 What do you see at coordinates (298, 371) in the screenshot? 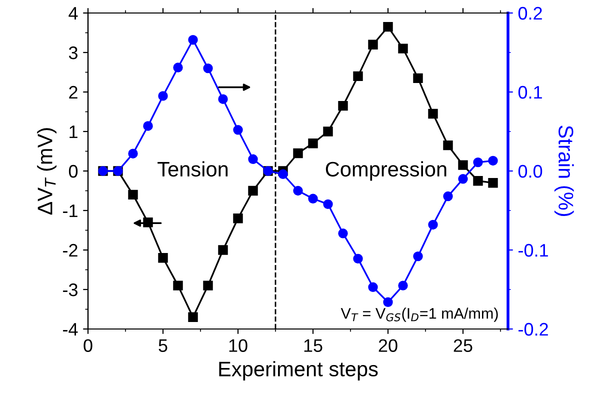
I see `x-axis-title: Experiment steps` at bounding box center [298, 371].